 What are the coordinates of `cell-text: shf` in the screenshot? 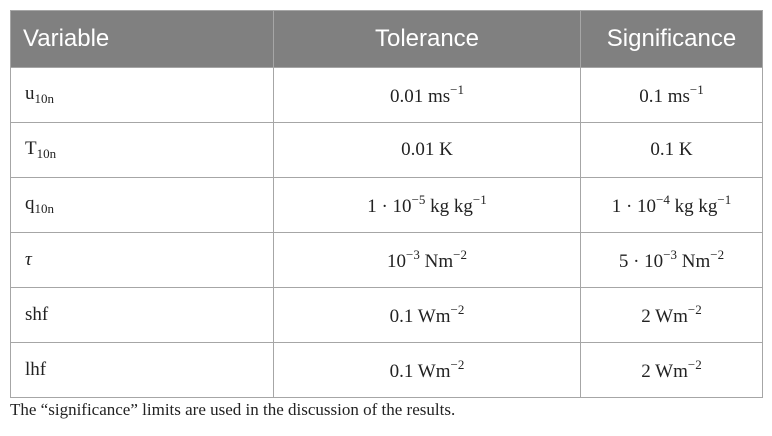 It's located at (37, 314).